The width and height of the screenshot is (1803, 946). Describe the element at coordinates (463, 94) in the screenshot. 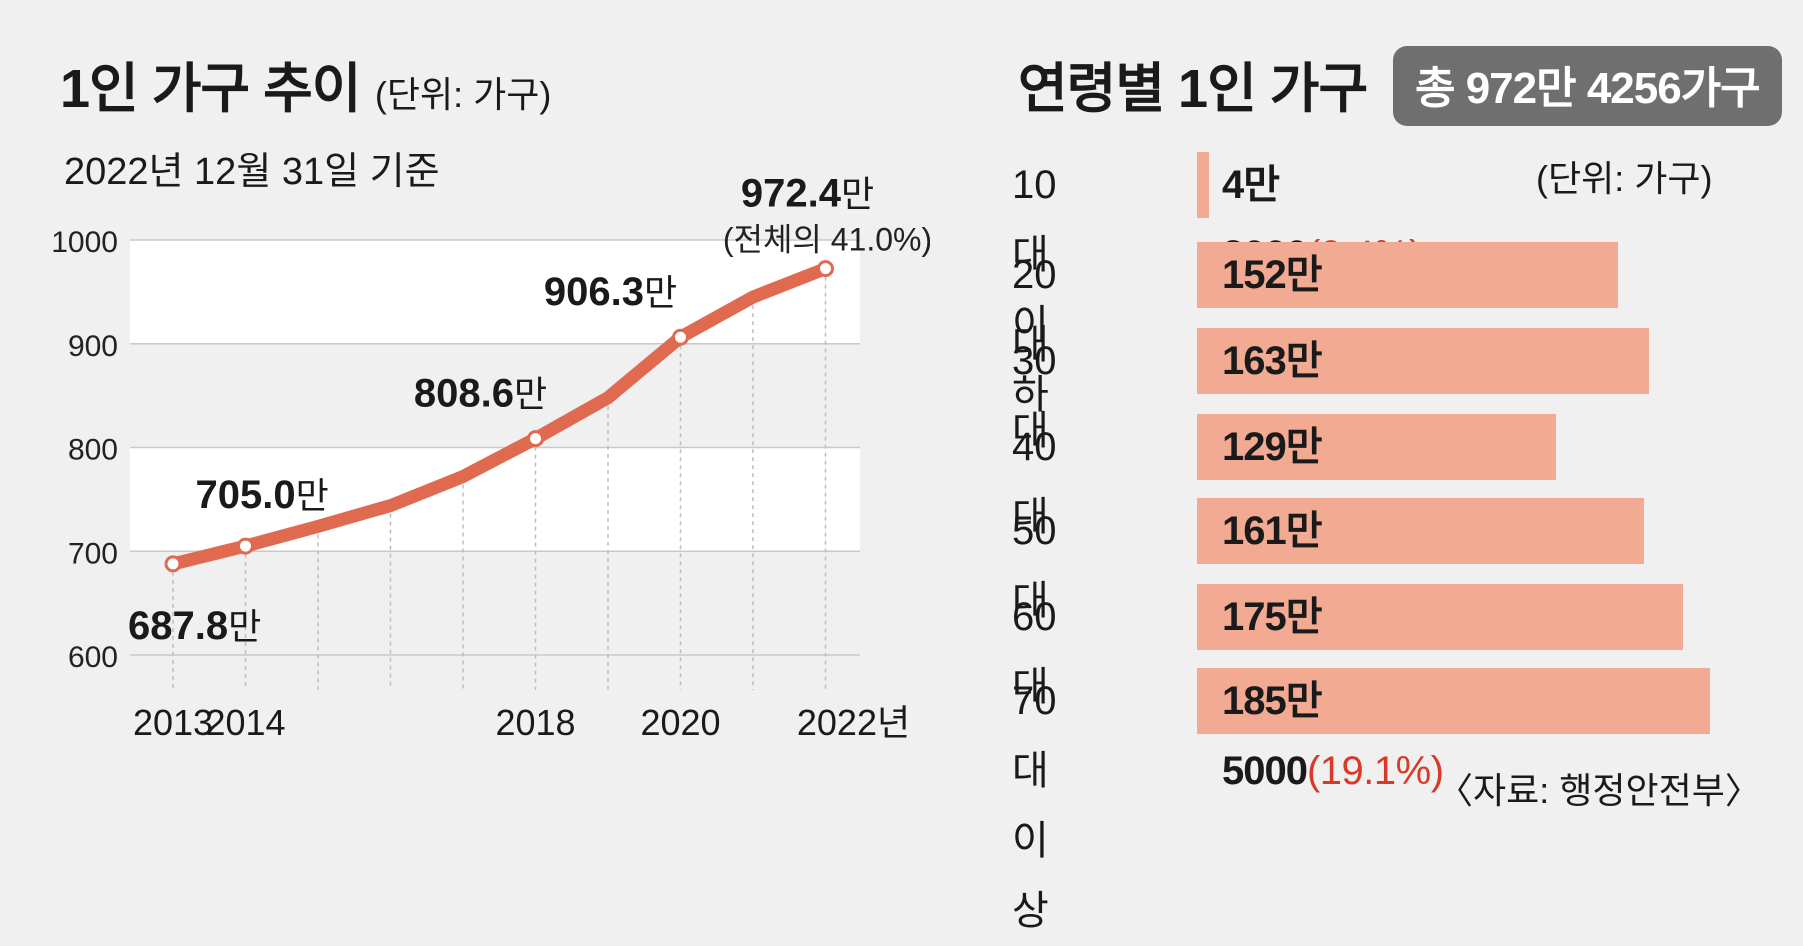

I see `line-chart-unit: (단위: 가구)` at that location.